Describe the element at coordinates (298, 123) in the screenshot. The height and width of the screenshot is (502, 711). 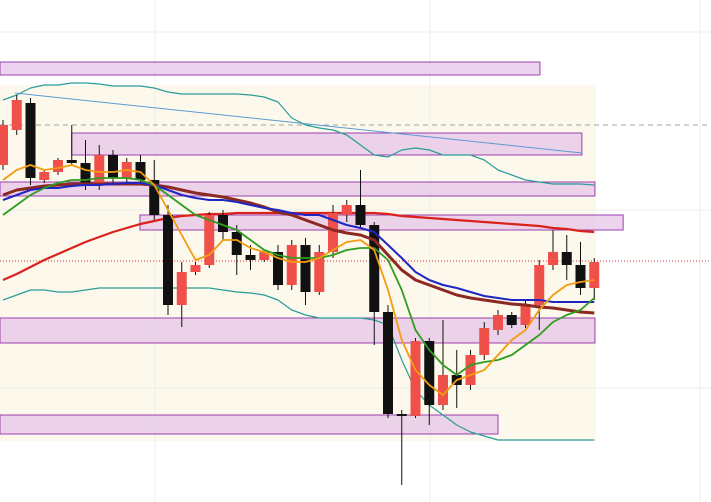
I see `trendline` at that location.